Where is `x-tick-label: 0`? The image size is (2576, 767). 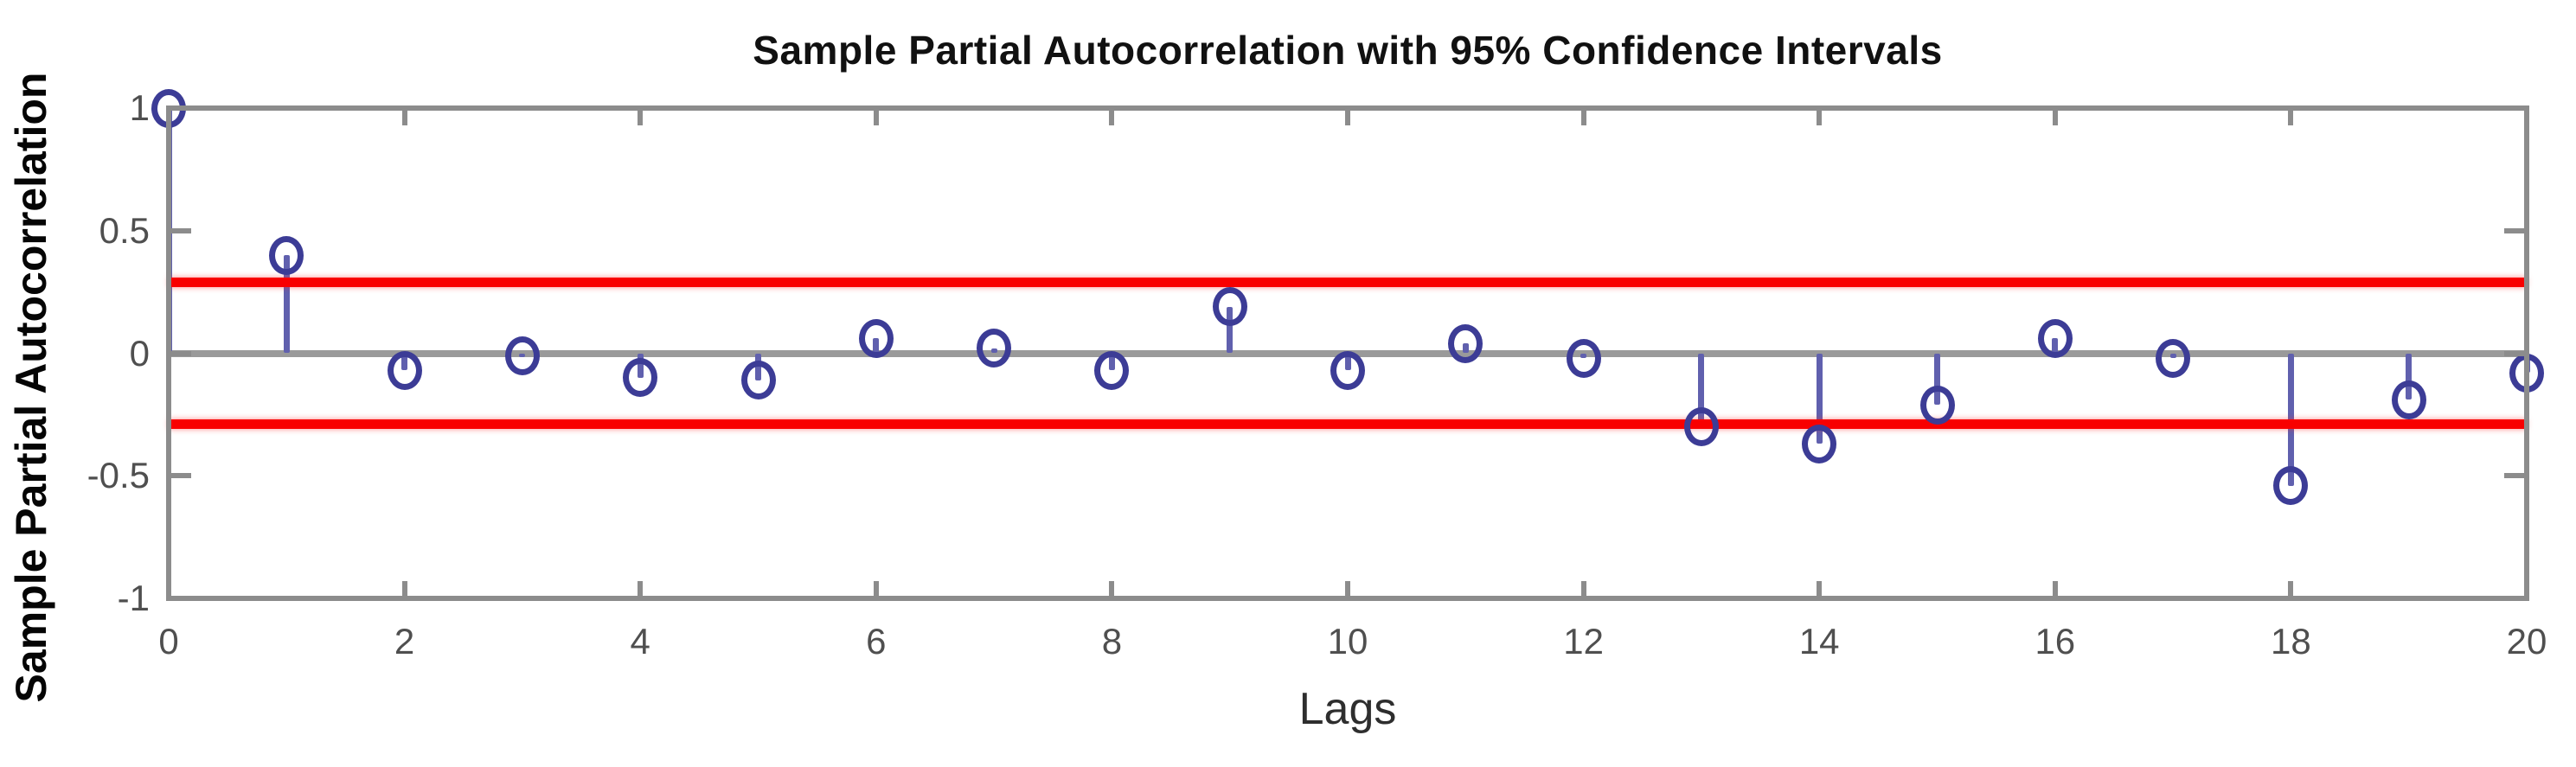
x-tick-label: 0 is located at coordinates (168, 641).